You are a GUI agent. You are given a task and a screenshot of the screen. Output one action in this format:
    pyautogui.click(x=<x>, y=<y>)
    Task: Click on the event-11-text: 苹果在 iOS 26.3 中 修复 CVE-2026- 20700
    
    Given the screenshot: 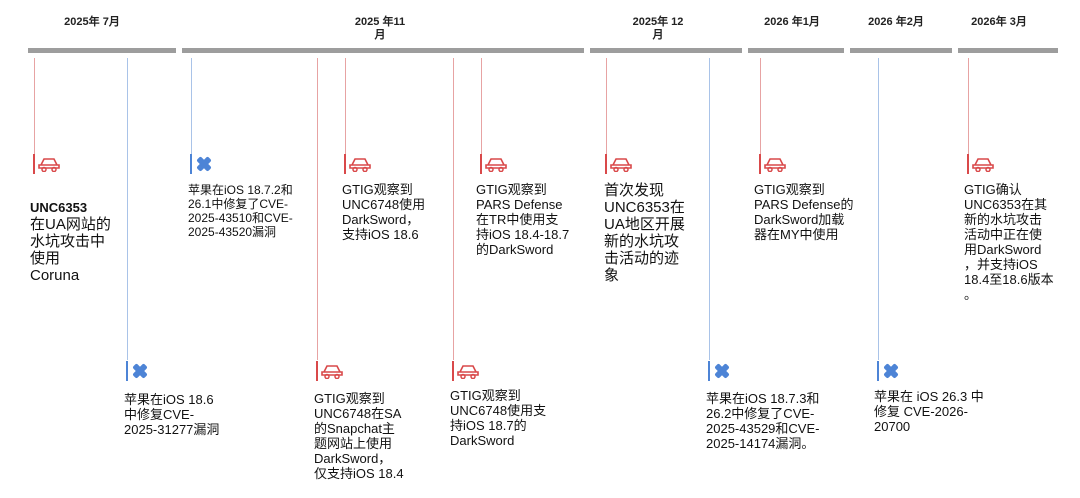 What is the action you would take?
    pyautogui.click(x=929, y=411)
    